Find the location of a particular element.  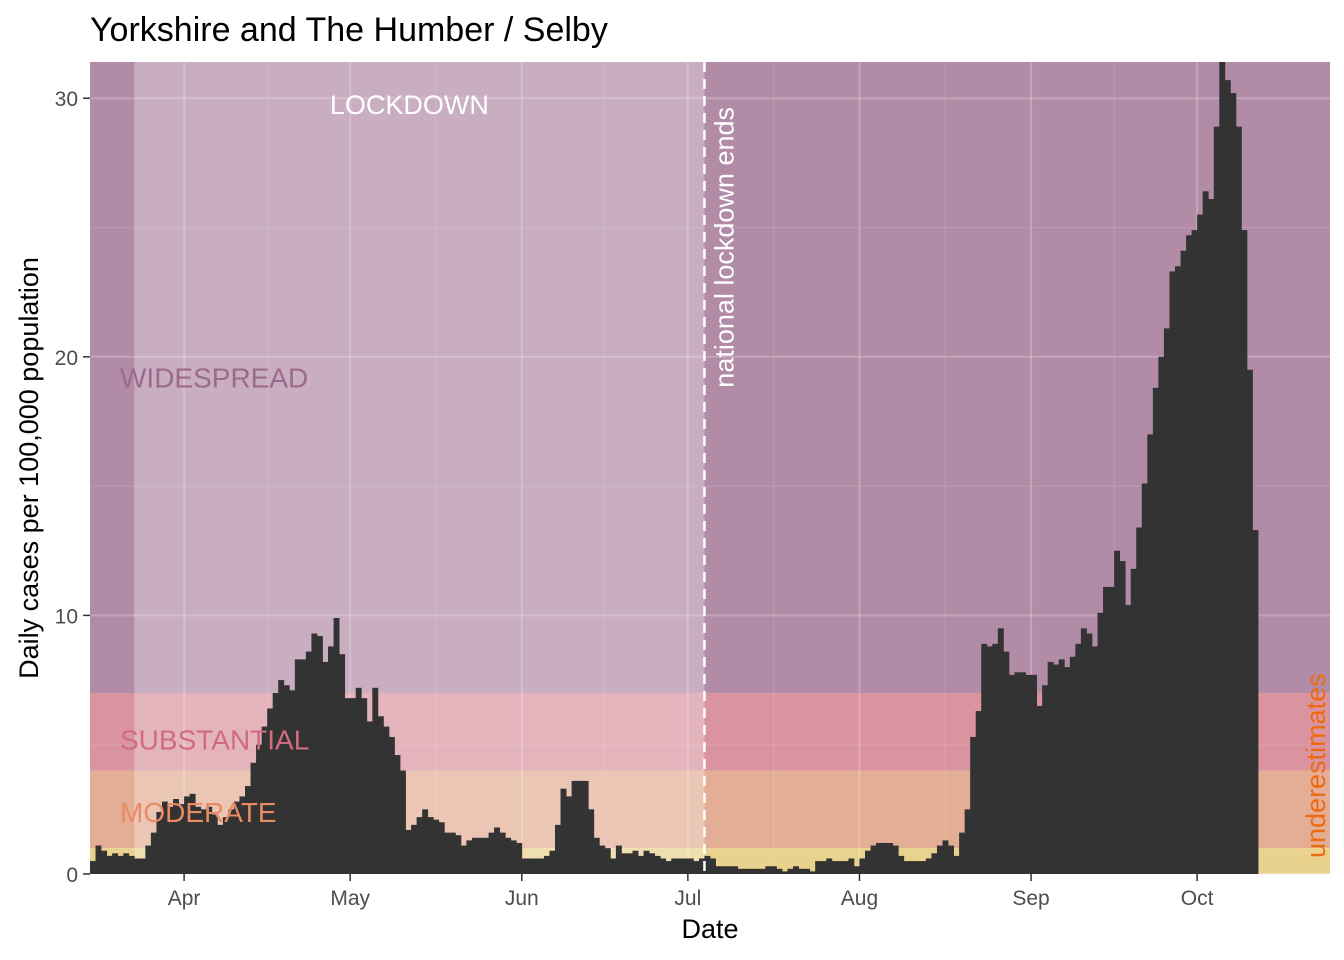

x-tick-label: Oct is located at coordinates (1197, 898).